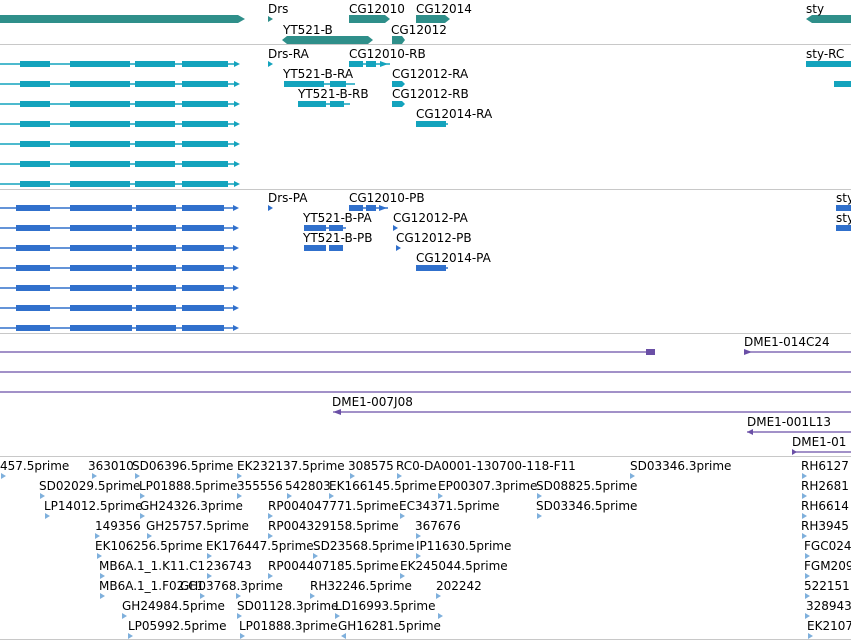 Image resolution: width=851 pixels, height=641 pixels. Describe the element at coordinates (819, 442) in the screenshot. I see `clone-label-dme1-01: DME1-01` at that location.